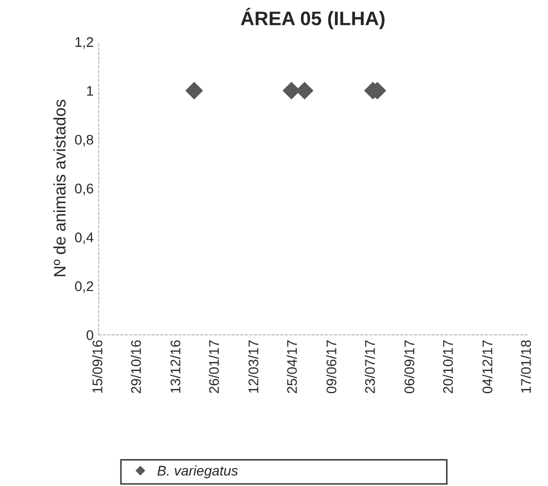 This screenshot has height=486, width=548. I want to click on x-tick-label: 26/01/17, so click(213, 367).